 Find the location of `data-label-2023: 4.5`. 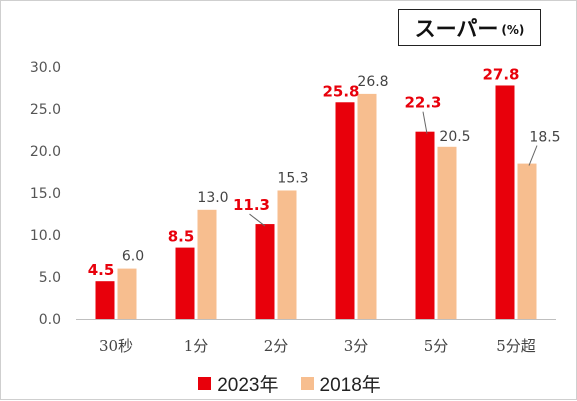

data-label-2023: 4.5 is located at coordinates (101, 270).